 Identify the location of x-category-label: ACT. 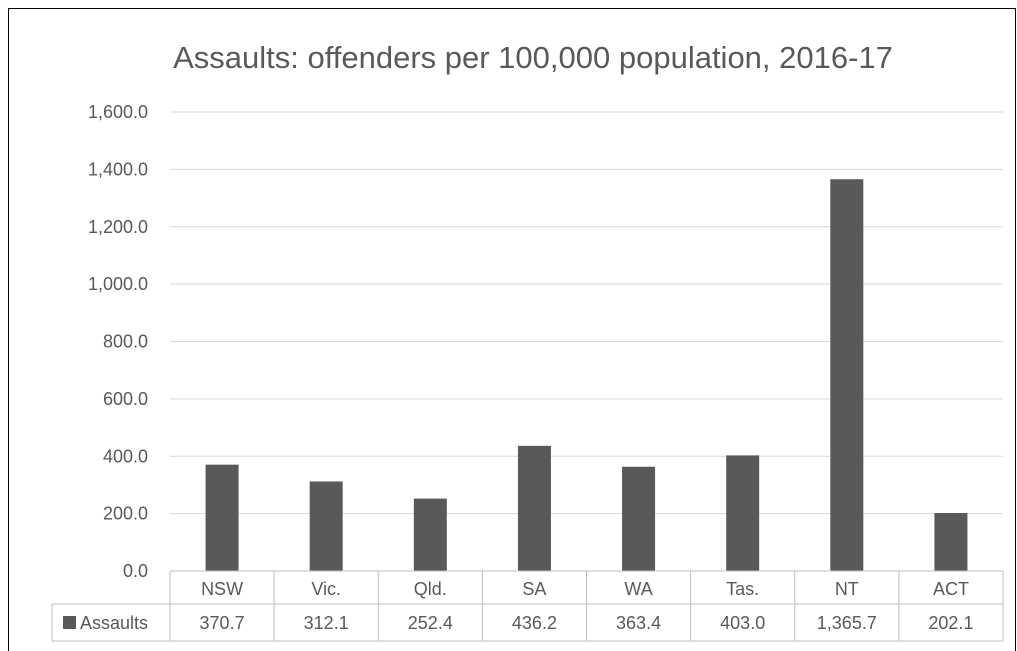
(951, 589).